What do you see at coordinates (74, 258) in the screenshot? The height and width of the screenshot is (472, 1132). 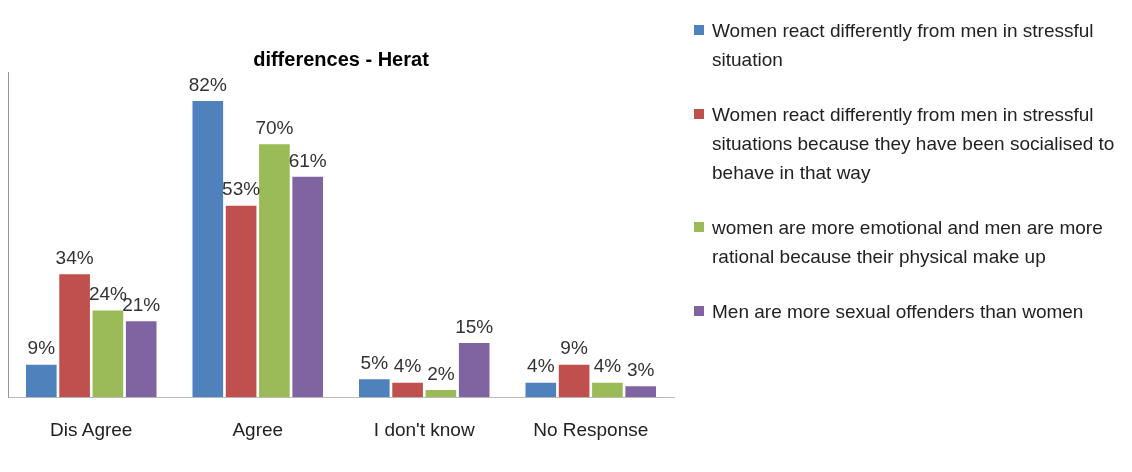 I see `data-label: 34%` at bounding box center [74, 258].